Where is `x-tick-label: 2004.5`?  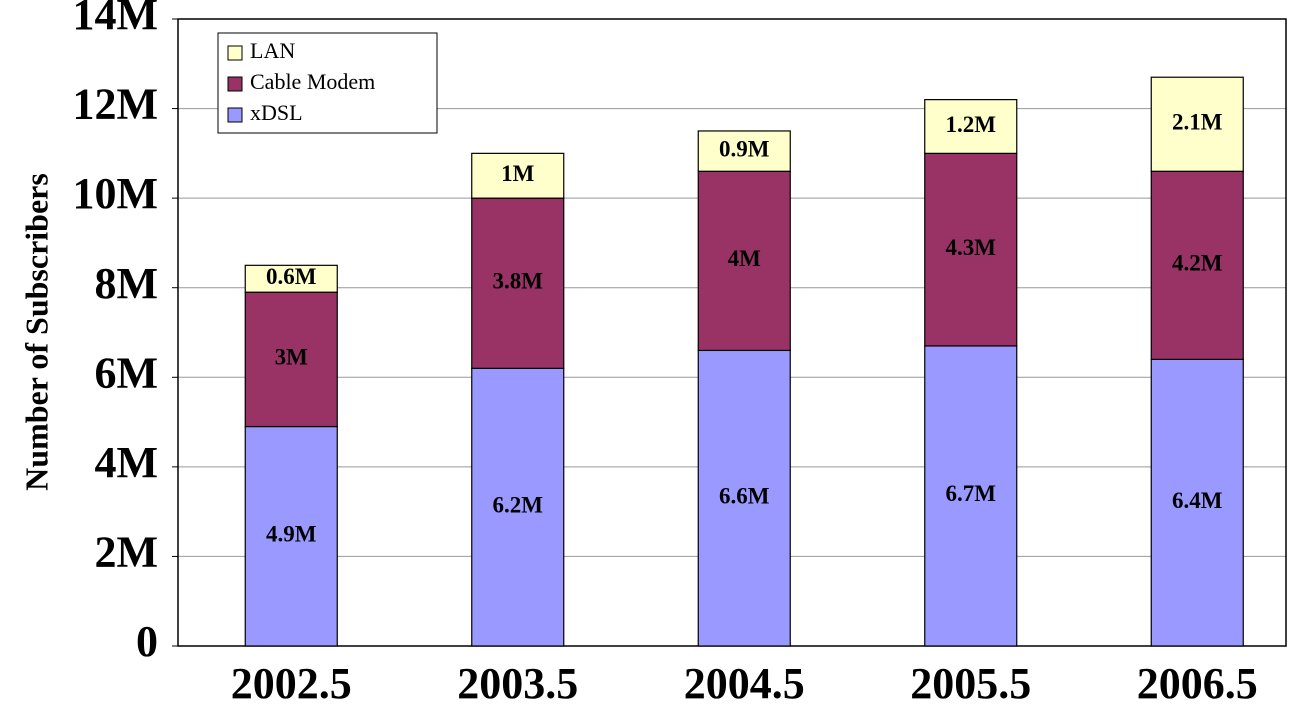 x-tick-label: 2004.5 is located at coordinates (744, 683).